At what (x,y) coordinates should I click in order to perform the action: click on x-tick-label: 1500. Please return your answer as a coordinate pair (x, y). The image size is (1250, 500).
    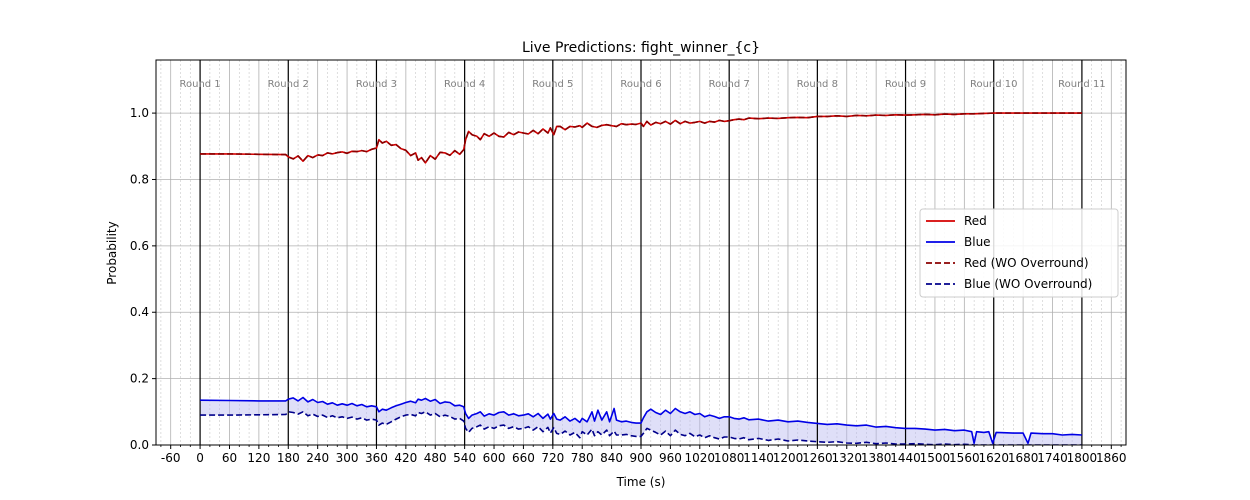
    Looking at the image, I should click on (935, 458).